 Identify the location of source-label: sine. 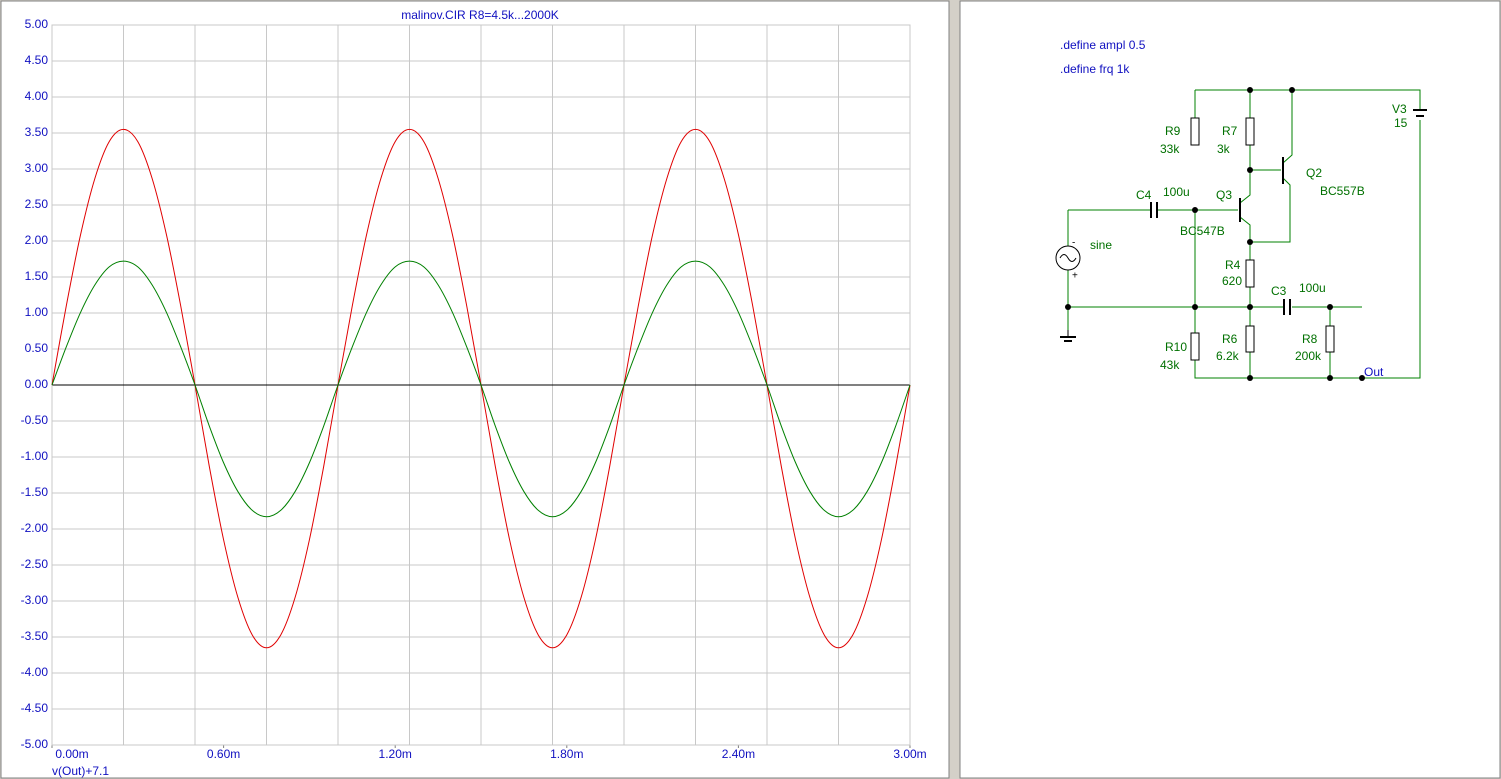
(1101, 245).